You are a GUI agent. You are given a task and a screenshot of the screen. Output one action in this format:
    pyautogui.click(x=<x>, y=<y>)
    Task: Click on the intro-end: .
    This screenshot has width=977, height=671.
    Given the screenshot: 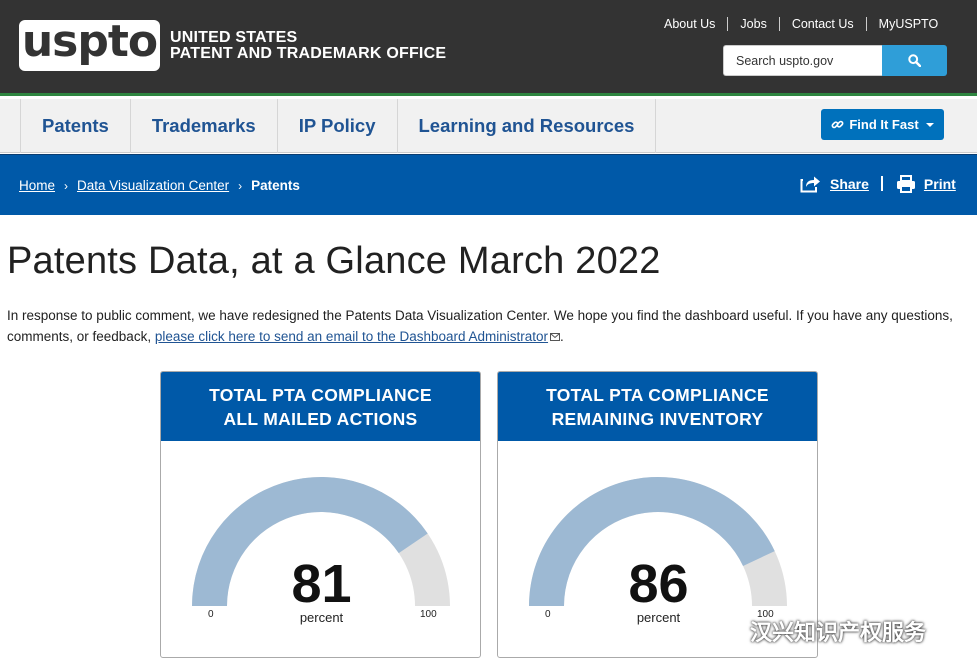 What is the action you would take?
    pyautogui.click(x=562, y=336)
    